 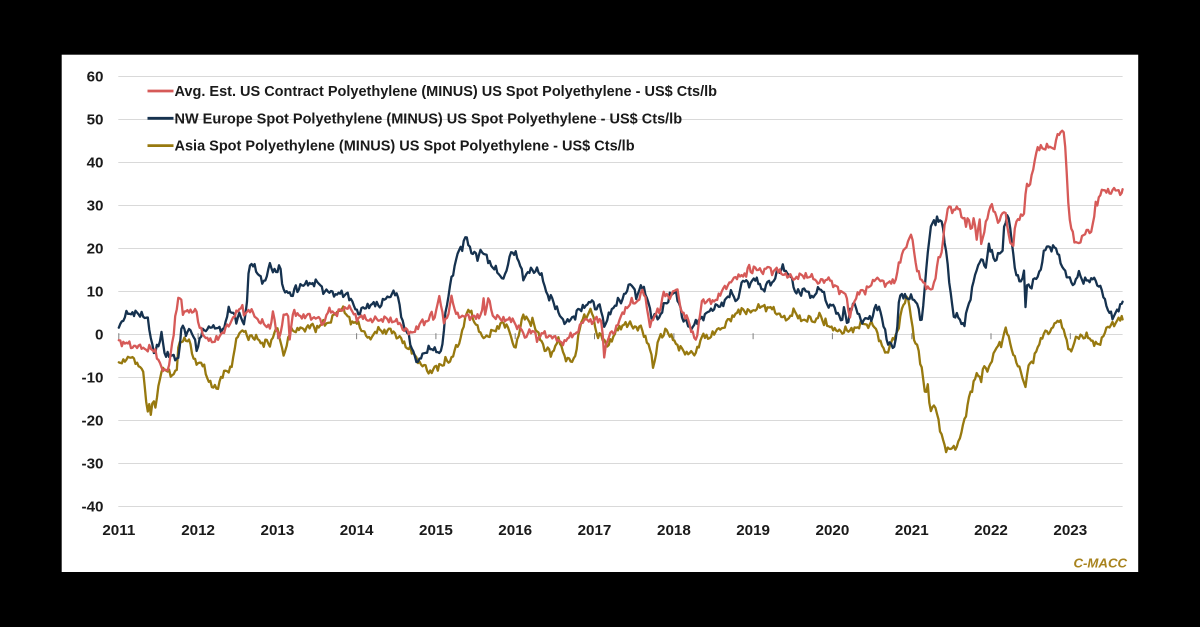 What do you see at coordinates (595, 530) in the screenshot?
I see `svg-text: 2017` at bounding box center [595, 530].